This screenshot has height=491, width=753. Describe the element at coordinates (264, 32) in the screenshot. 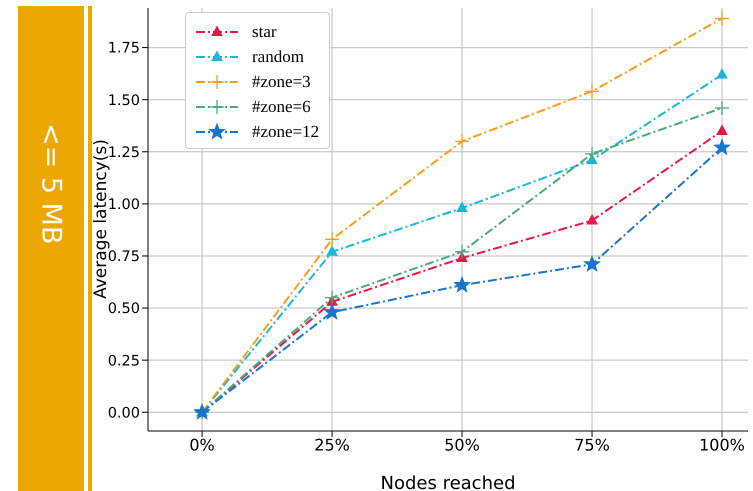

I see `legend-label: star` at that location.